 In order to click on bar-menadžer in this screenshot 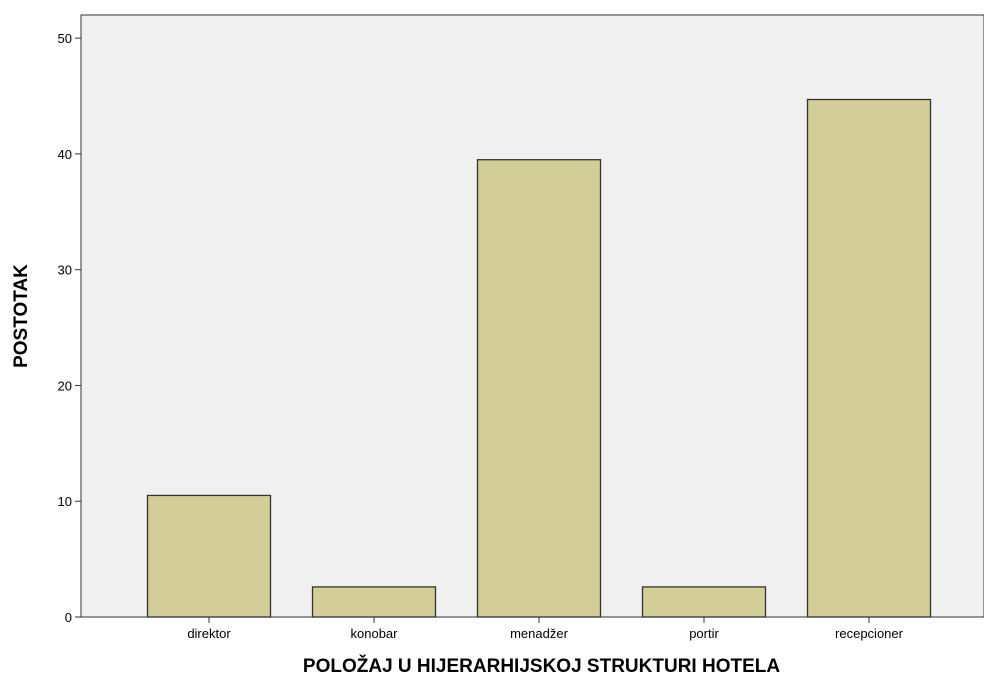, I will do `click(539, 388)`.